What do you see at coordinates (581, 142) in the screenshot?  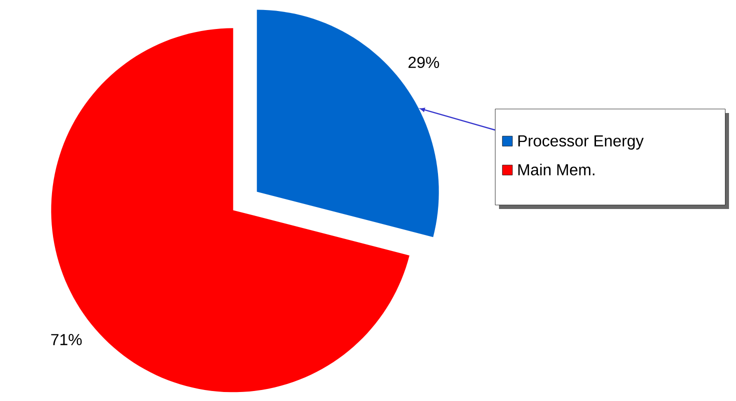 I see `legend-label: Processor Energy` at bounding box center [581, 142].